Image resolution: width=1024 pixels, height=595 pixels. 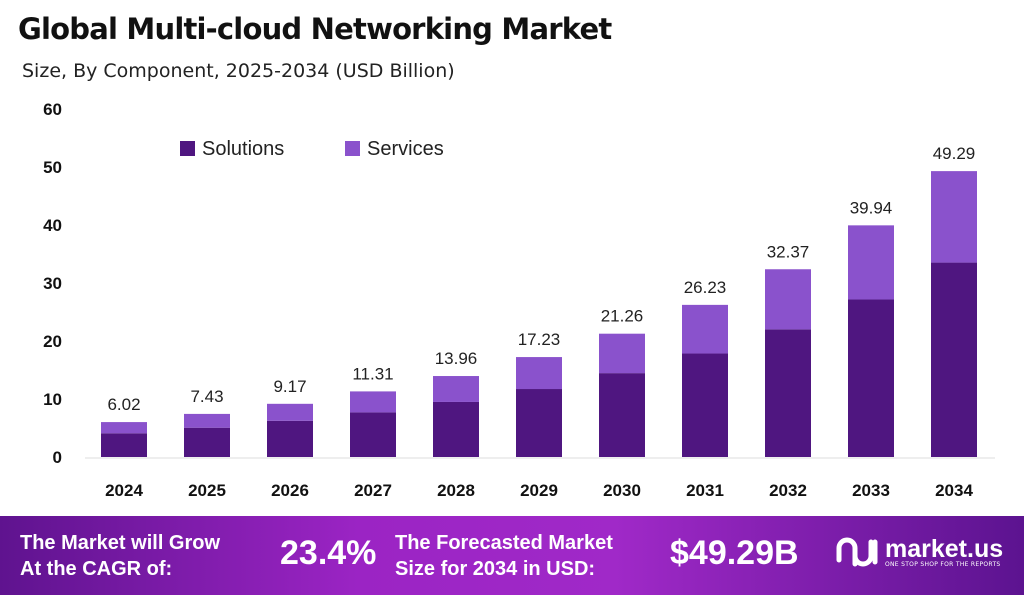 I want to click on data-label-total: 39.94, so click(x=871, y=207).